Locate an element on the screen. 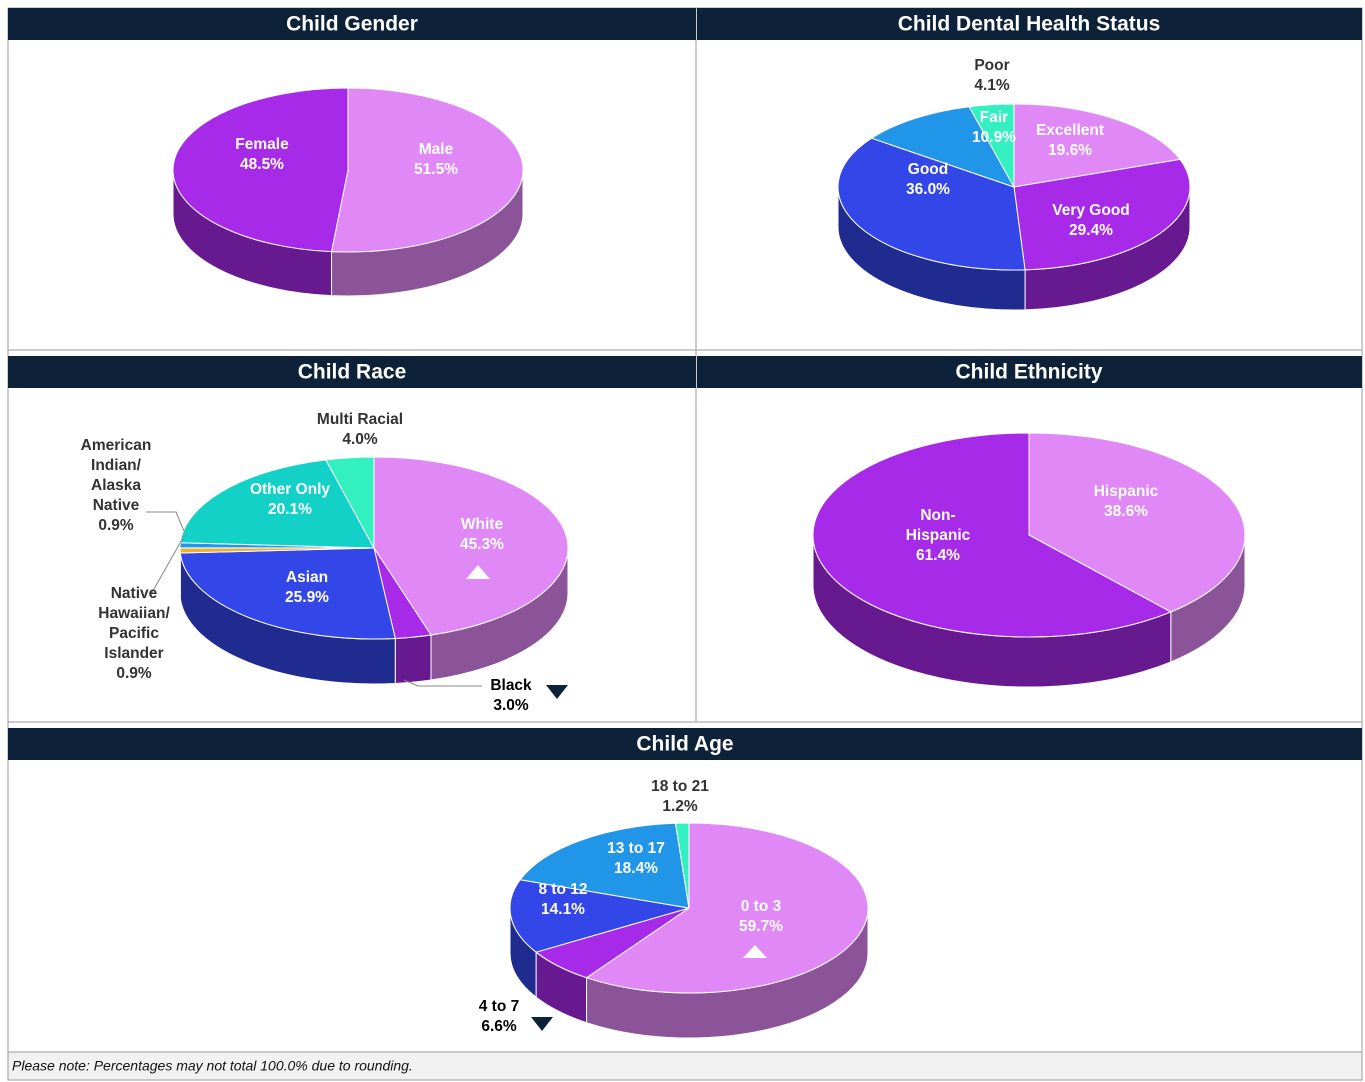  slice-side is located at coordinates (413, 659).